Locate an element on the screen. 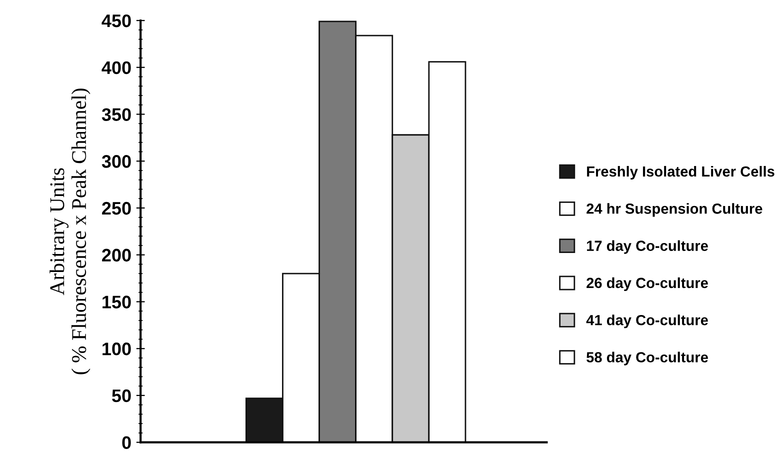  y-tick-label: 350 is located at coordinates (116, 114).